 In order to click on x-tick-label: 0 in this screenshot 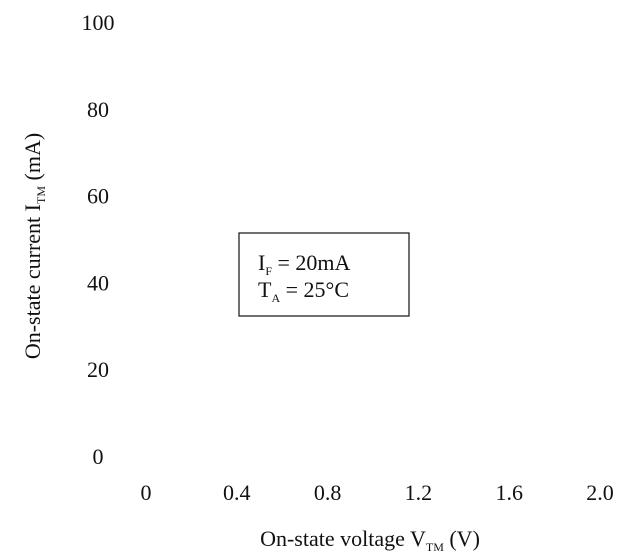, I will do `click(146, 492)`.